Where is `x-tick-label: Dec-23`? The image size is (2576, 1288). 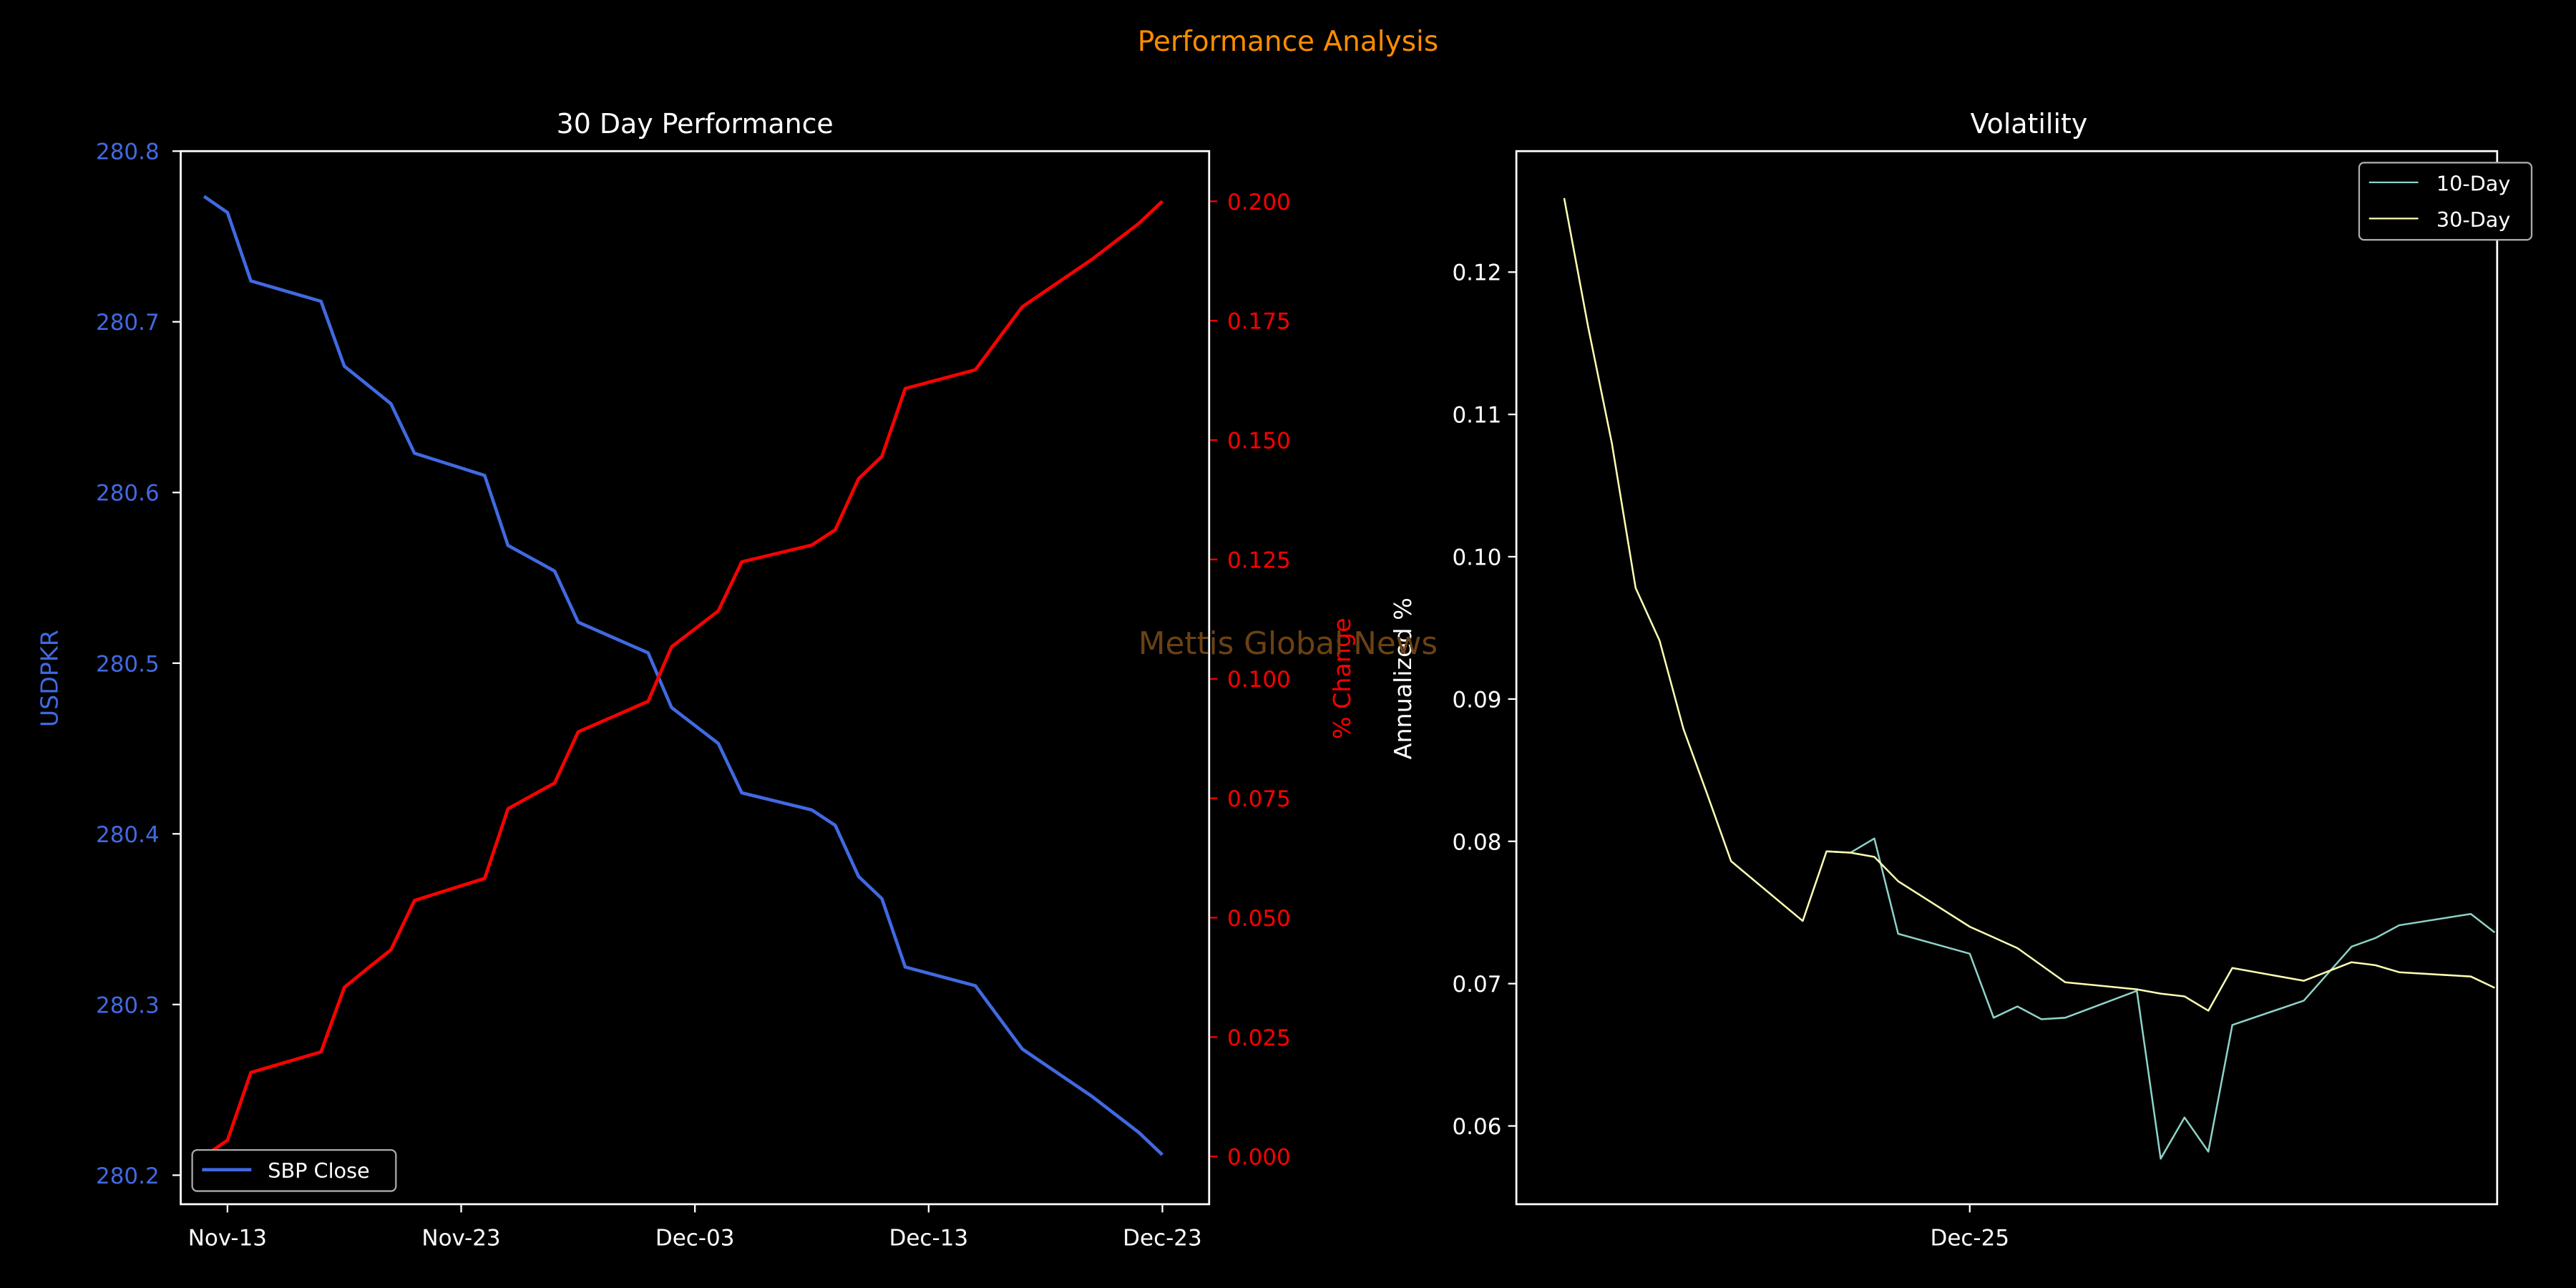 x-tick-label: Dec-23 is located at coordinates (1162, 1238).